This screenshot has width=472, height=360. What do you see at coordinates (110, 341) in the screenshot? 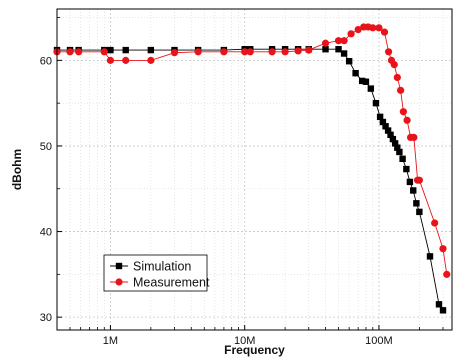
I see `x-tick-label: 1M` at bounding box center [110, 341].